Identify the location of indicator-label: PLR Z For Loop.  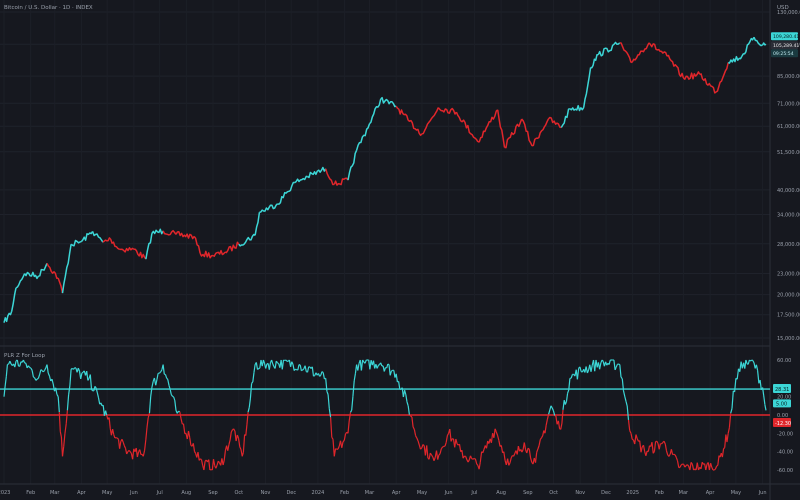
(25, 356).